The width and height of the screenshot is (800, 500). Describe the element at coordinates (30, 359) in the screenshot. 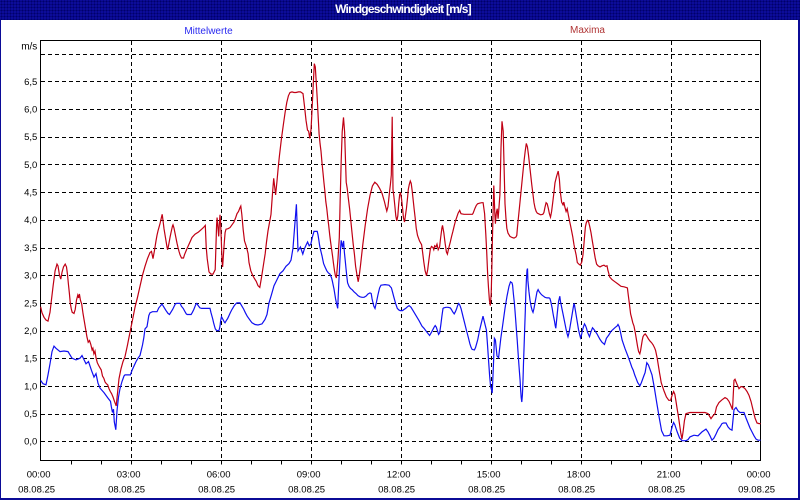

I see `svg-text: 1,5` at that location.